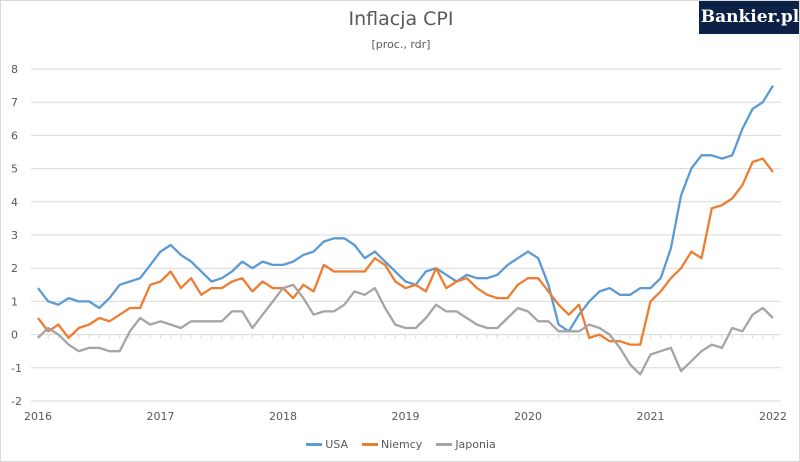  What do you see at coordinates (14, 235) in the screenshot?
I see `y-tick-label: 3` at bounding box center [14, 235].